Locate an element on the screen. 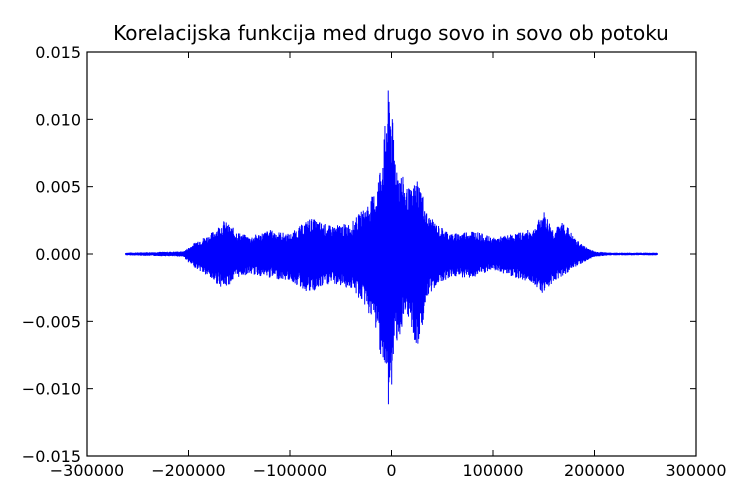  x-tick-label: 0 is located at coordinates (391, 470).